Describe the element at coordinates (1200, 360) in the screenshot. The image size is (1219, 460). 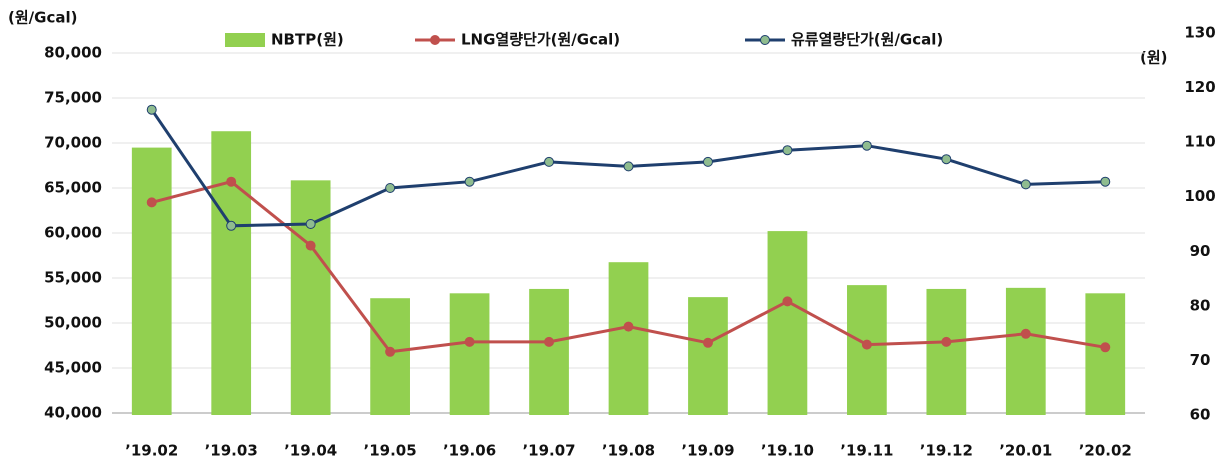
I see `y2-tick-label: 70` at that location.